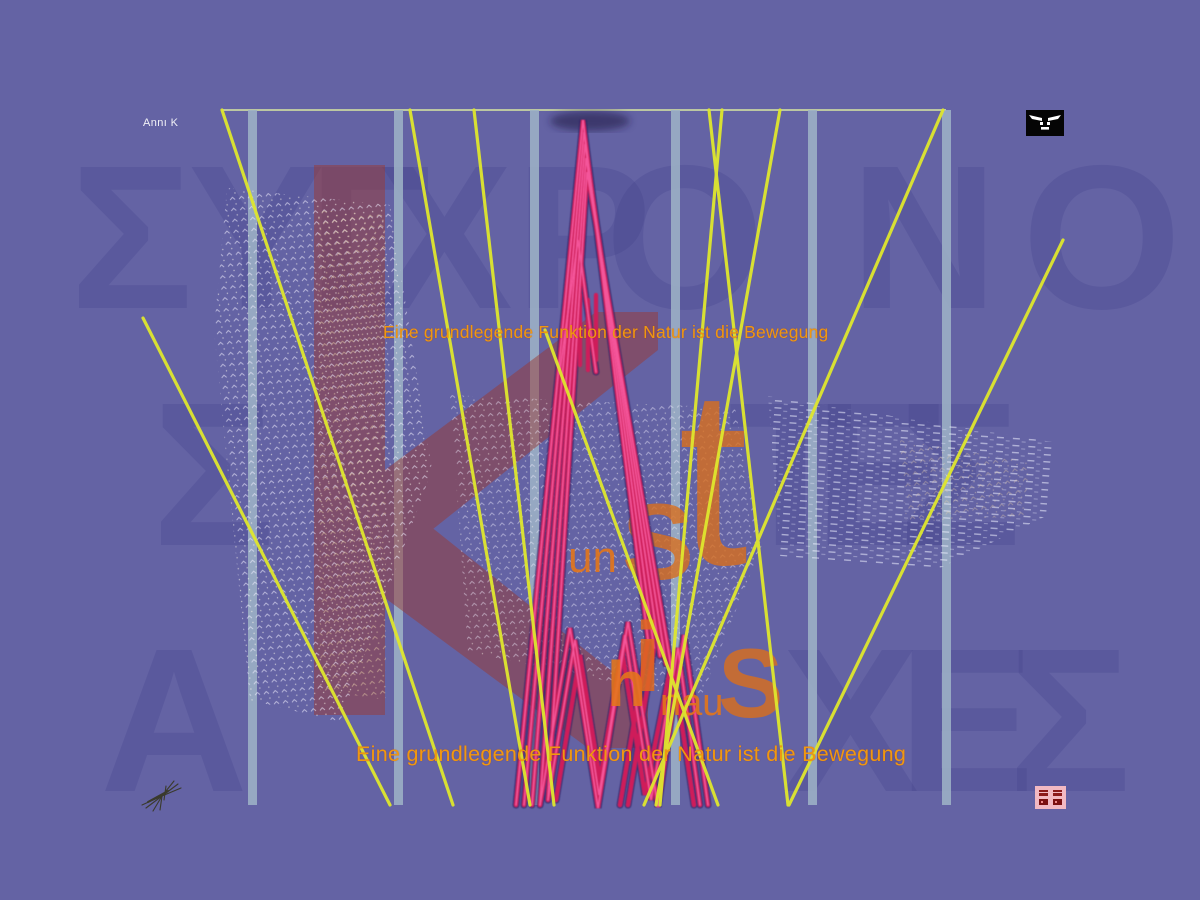 This screenshot has width=1200, height=900. Describe the element at coordinates (713, 477) in the screenshot. I see `letter-t-large: t` at that location.